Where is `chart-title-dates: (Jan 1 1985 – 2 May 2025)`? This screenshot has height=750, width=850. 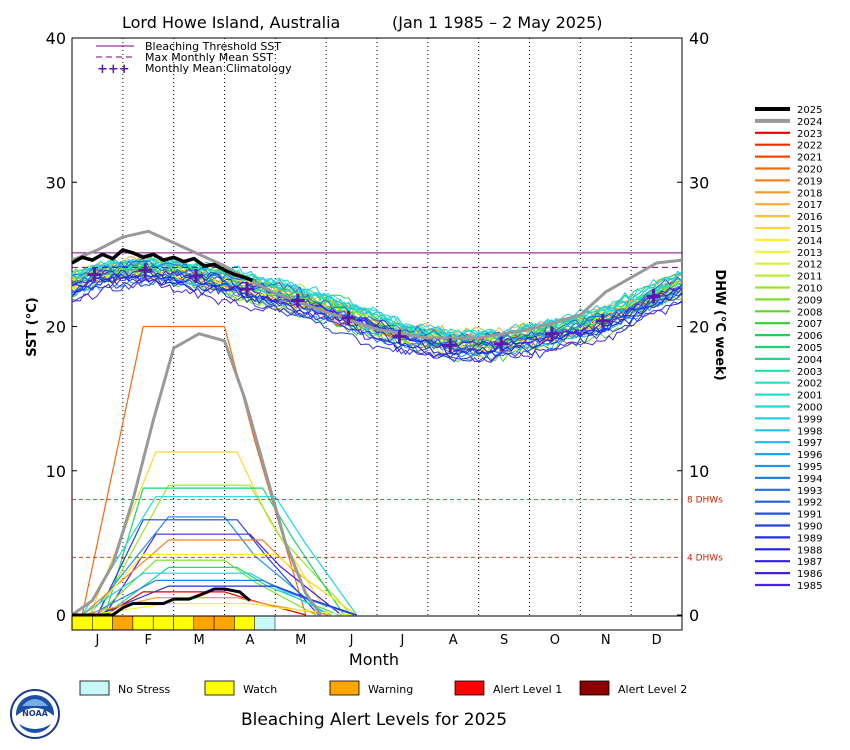
chart-title-dates: (Jan 1 1985 – 2 May 2025) is located at coordinates (497, 22).